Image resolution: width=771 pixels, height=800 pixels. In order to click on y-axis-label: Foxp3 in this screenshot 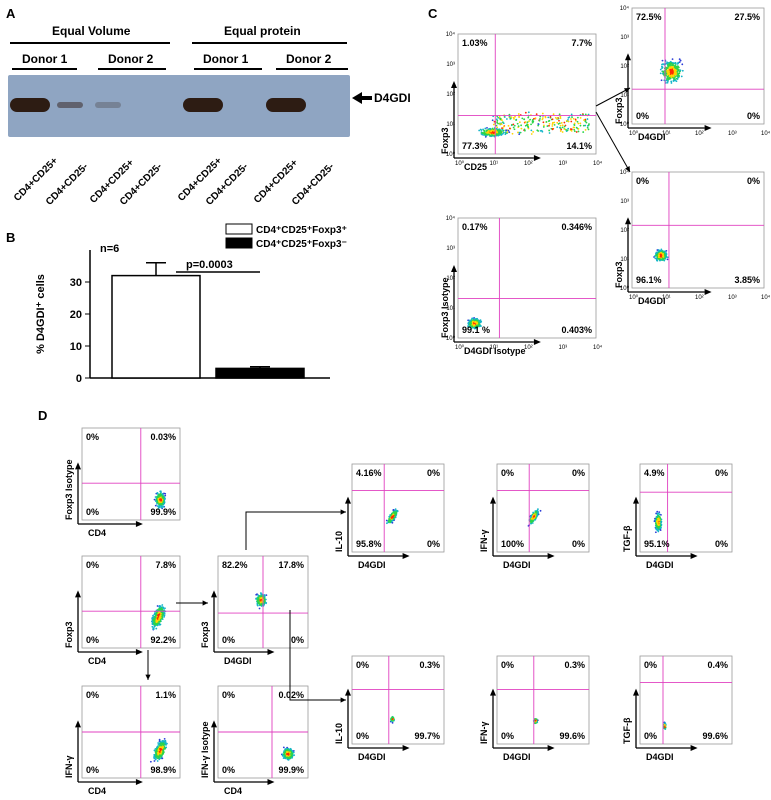, I will do `click(445, 140)`.